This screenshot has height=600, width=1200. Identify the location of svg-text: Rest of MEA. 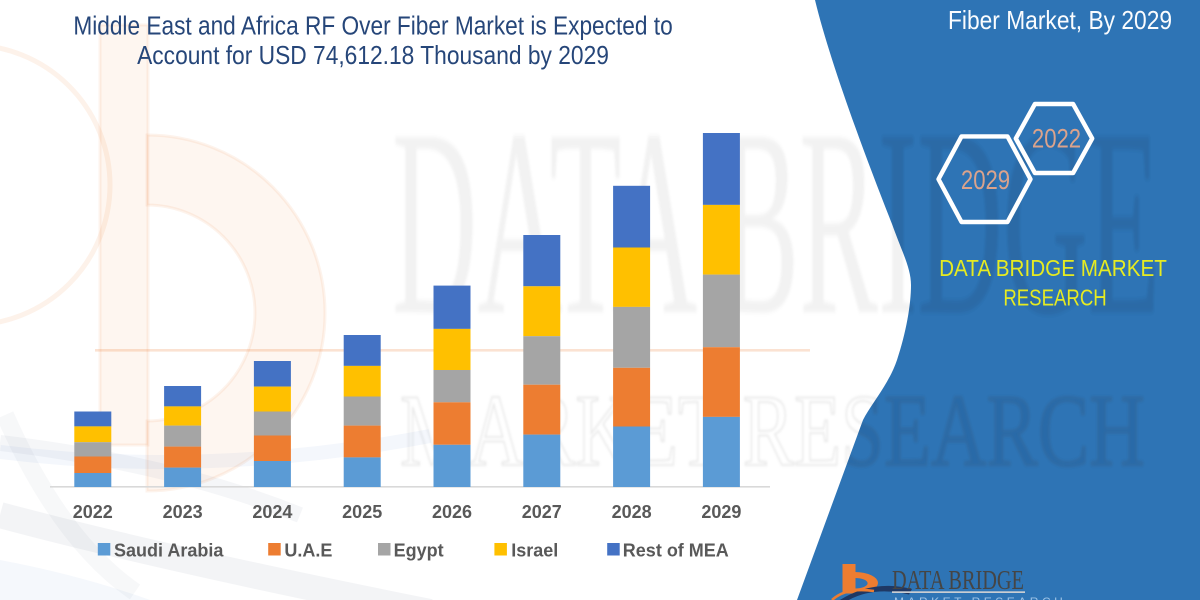
(676, 551).